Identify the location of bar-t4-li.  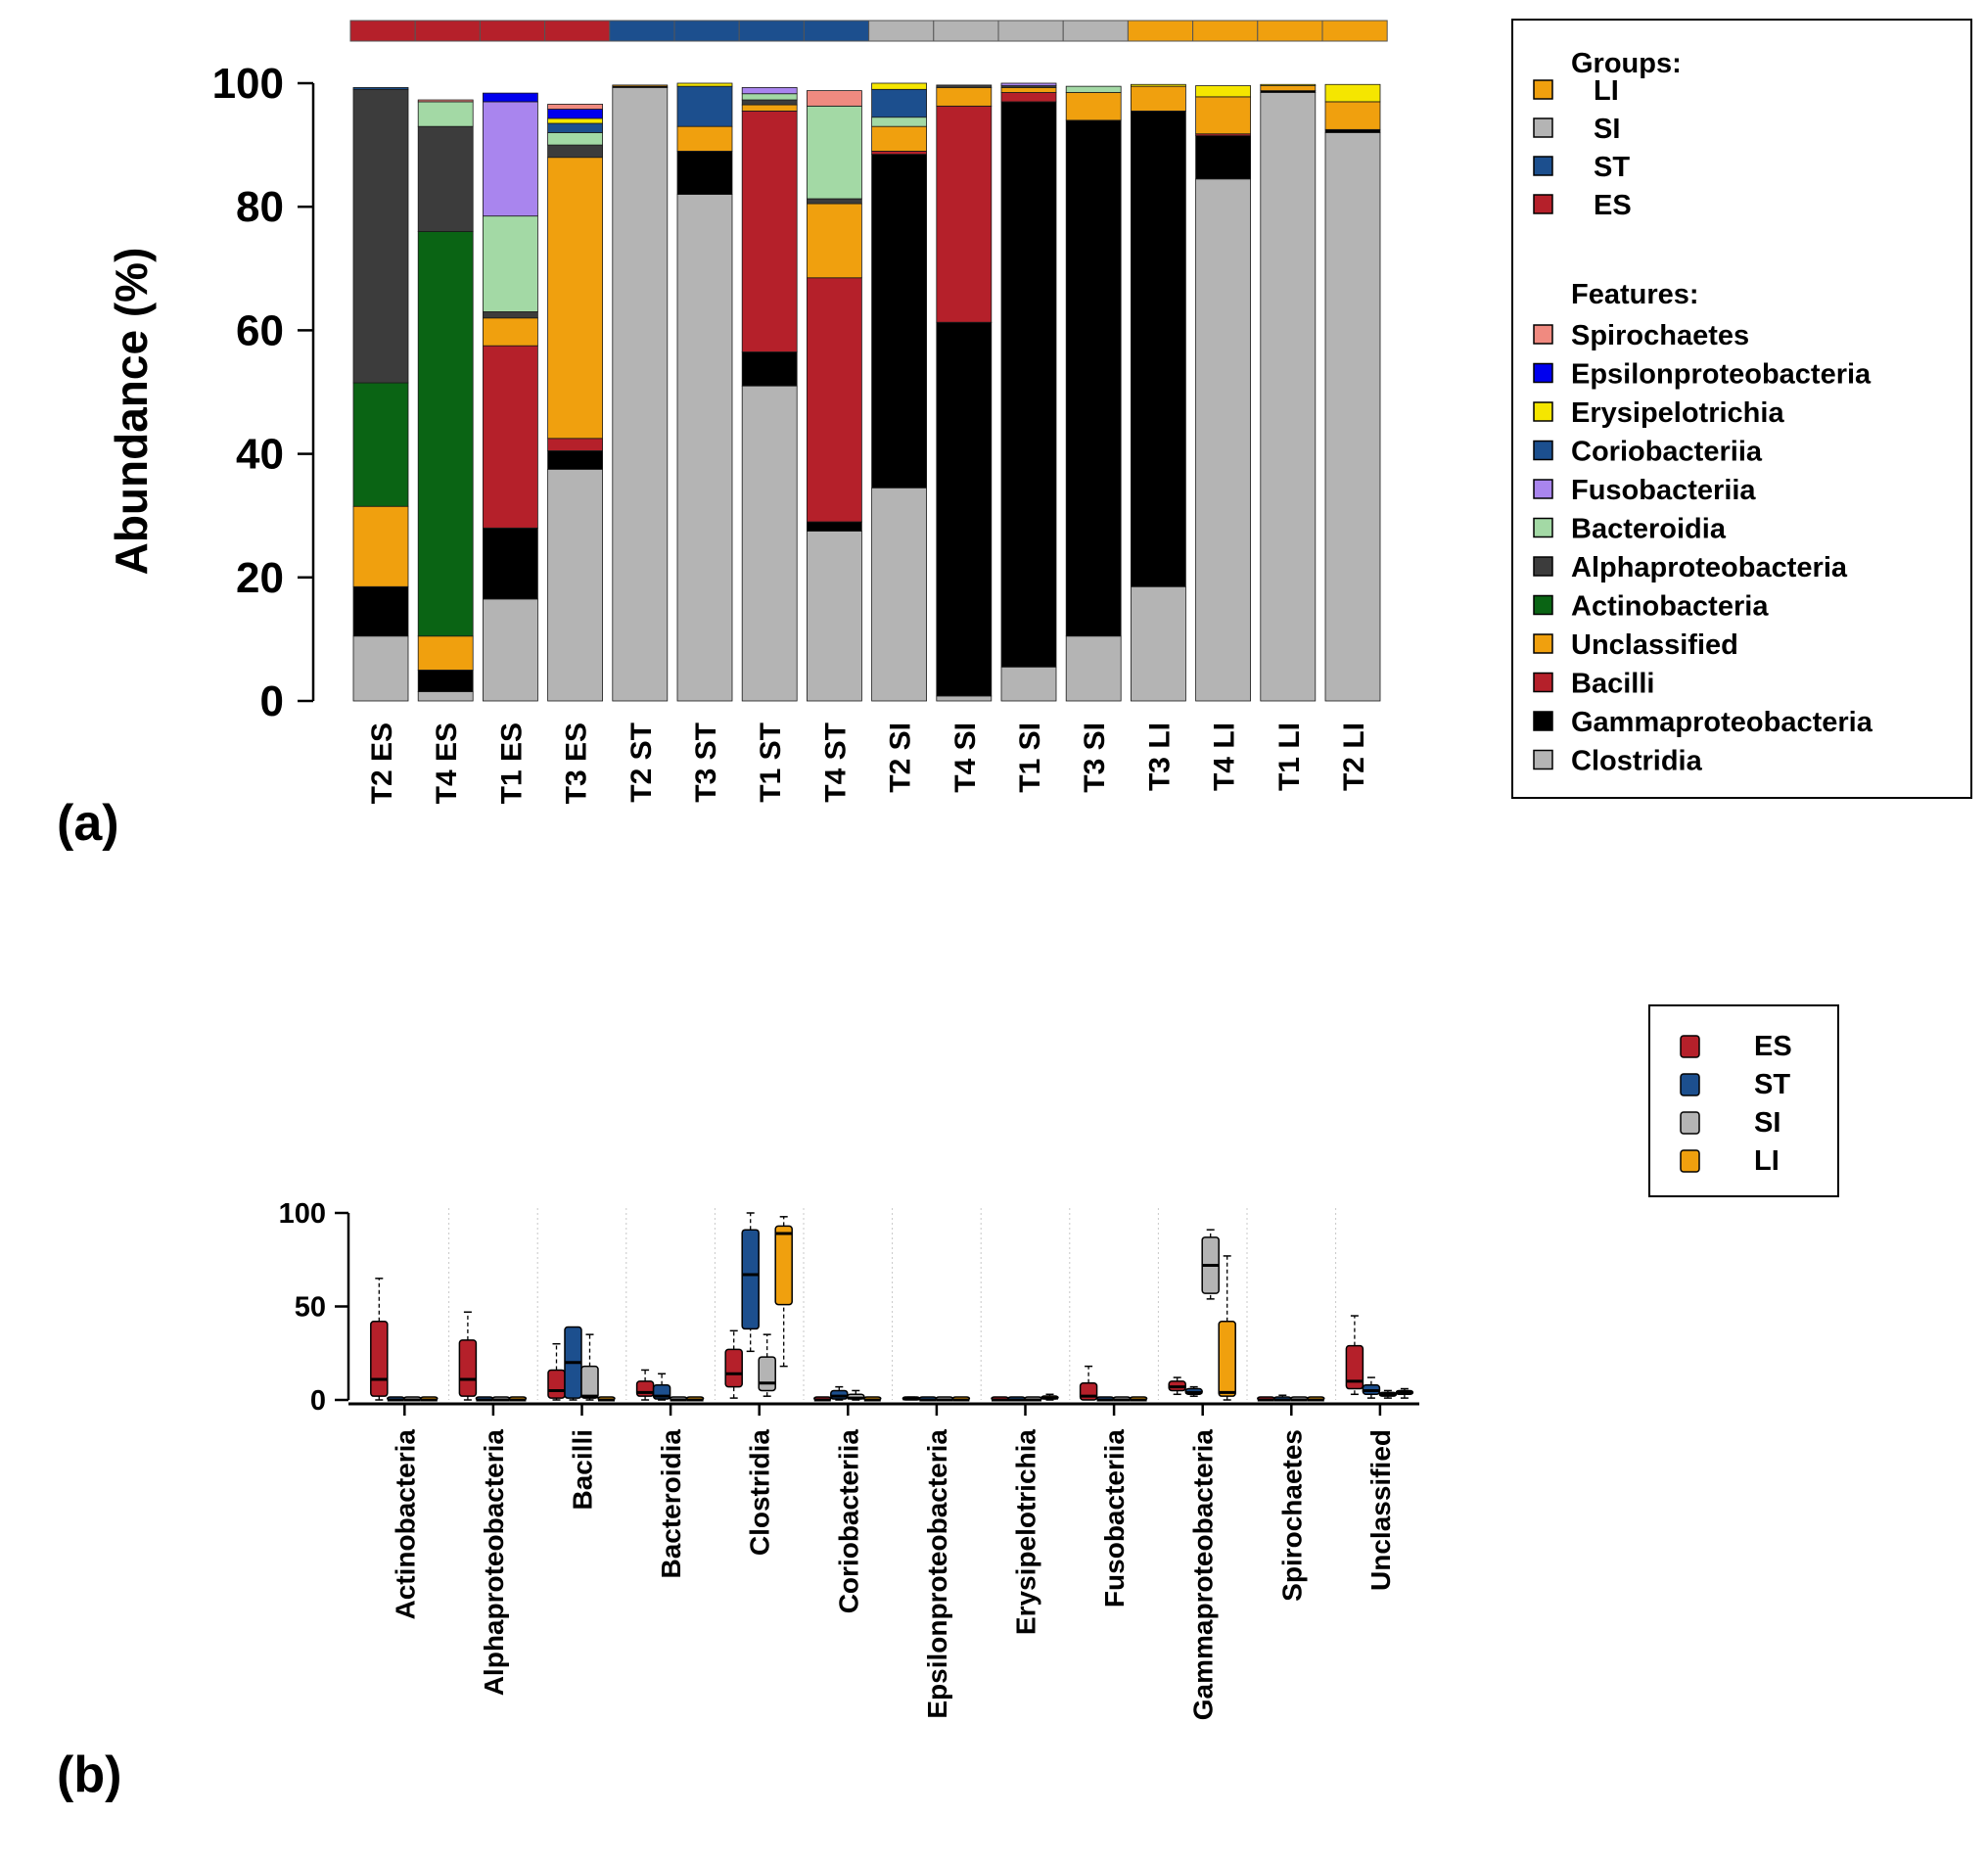
(1223, 394).